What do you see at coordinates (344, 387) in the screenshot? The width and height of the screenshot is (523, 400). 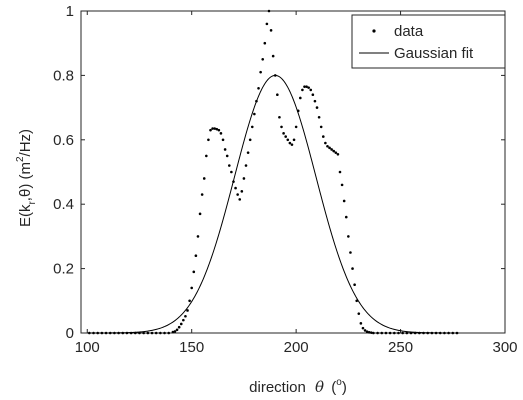 I see `x-axis-label-unit-close: )` at bounding box center [344, 387].